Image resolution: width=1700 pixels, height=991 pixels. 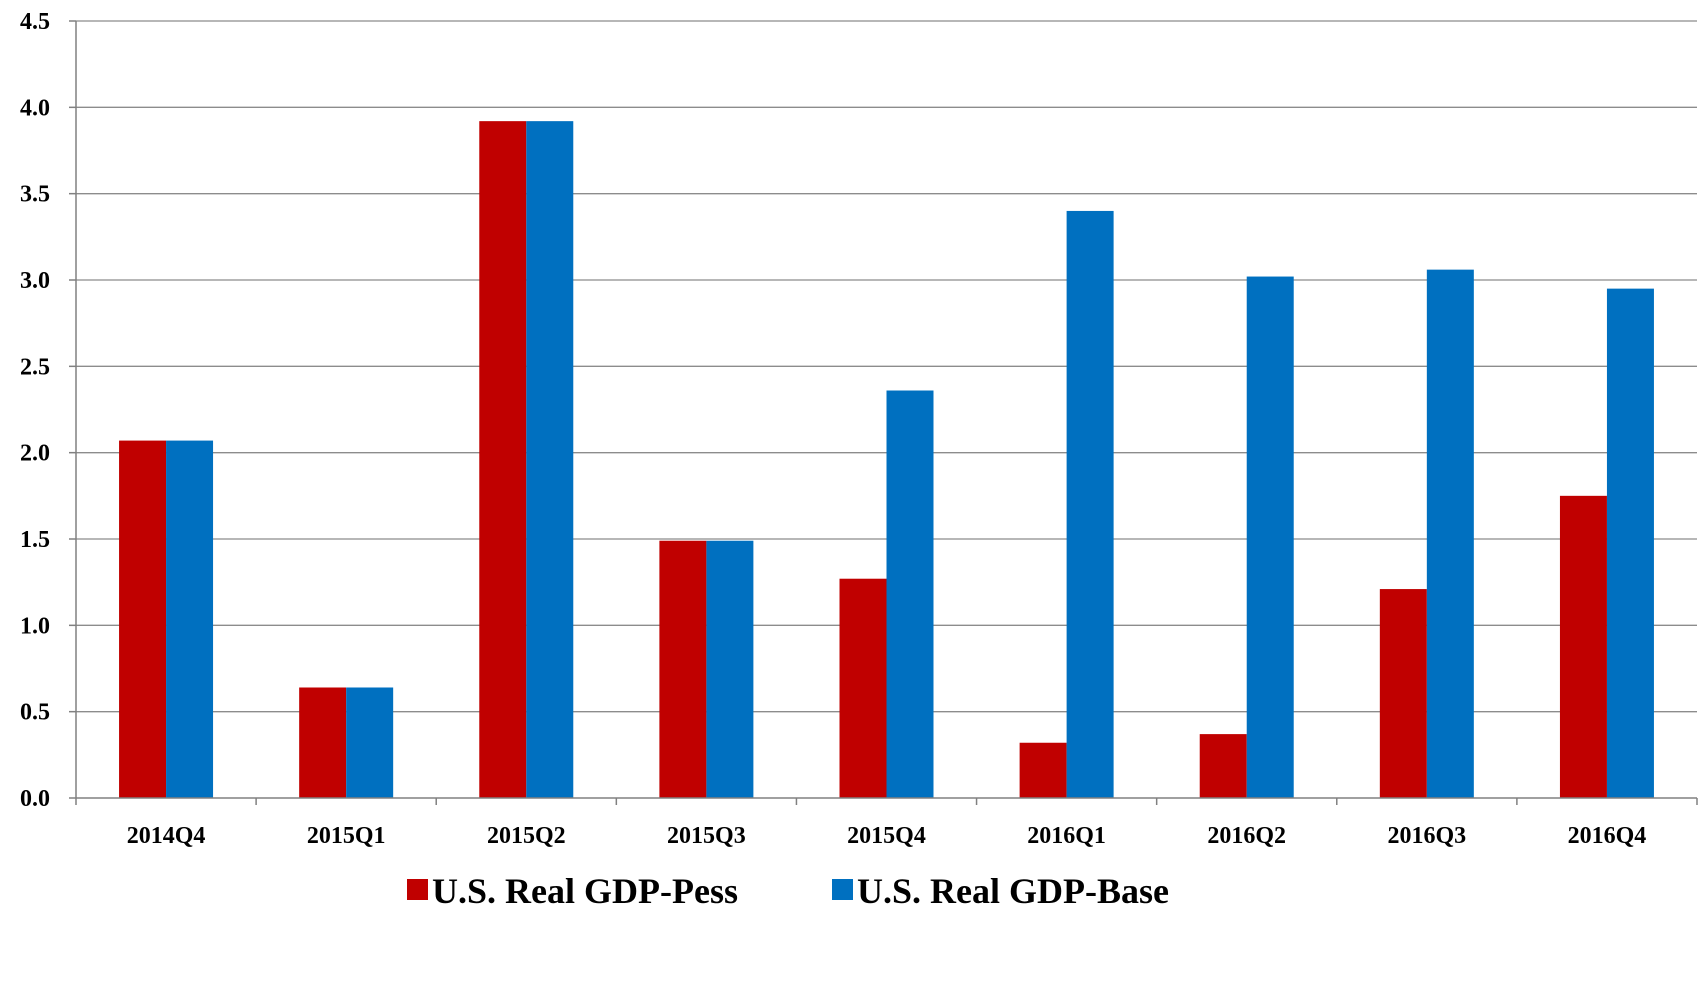 What do you see at coordinates (526, 836) in the screenshot?
I see `x-tick-label: 2015Q2` at bounding box center [526, 836].